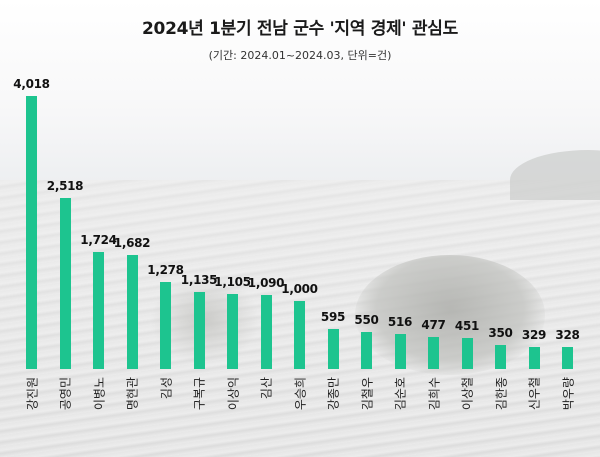 The height and width of the screenshot is (457, 600). Describe the element at coordinates (31, 84) in the screenshot. I see `bar-value-label: 4,018` at that location.